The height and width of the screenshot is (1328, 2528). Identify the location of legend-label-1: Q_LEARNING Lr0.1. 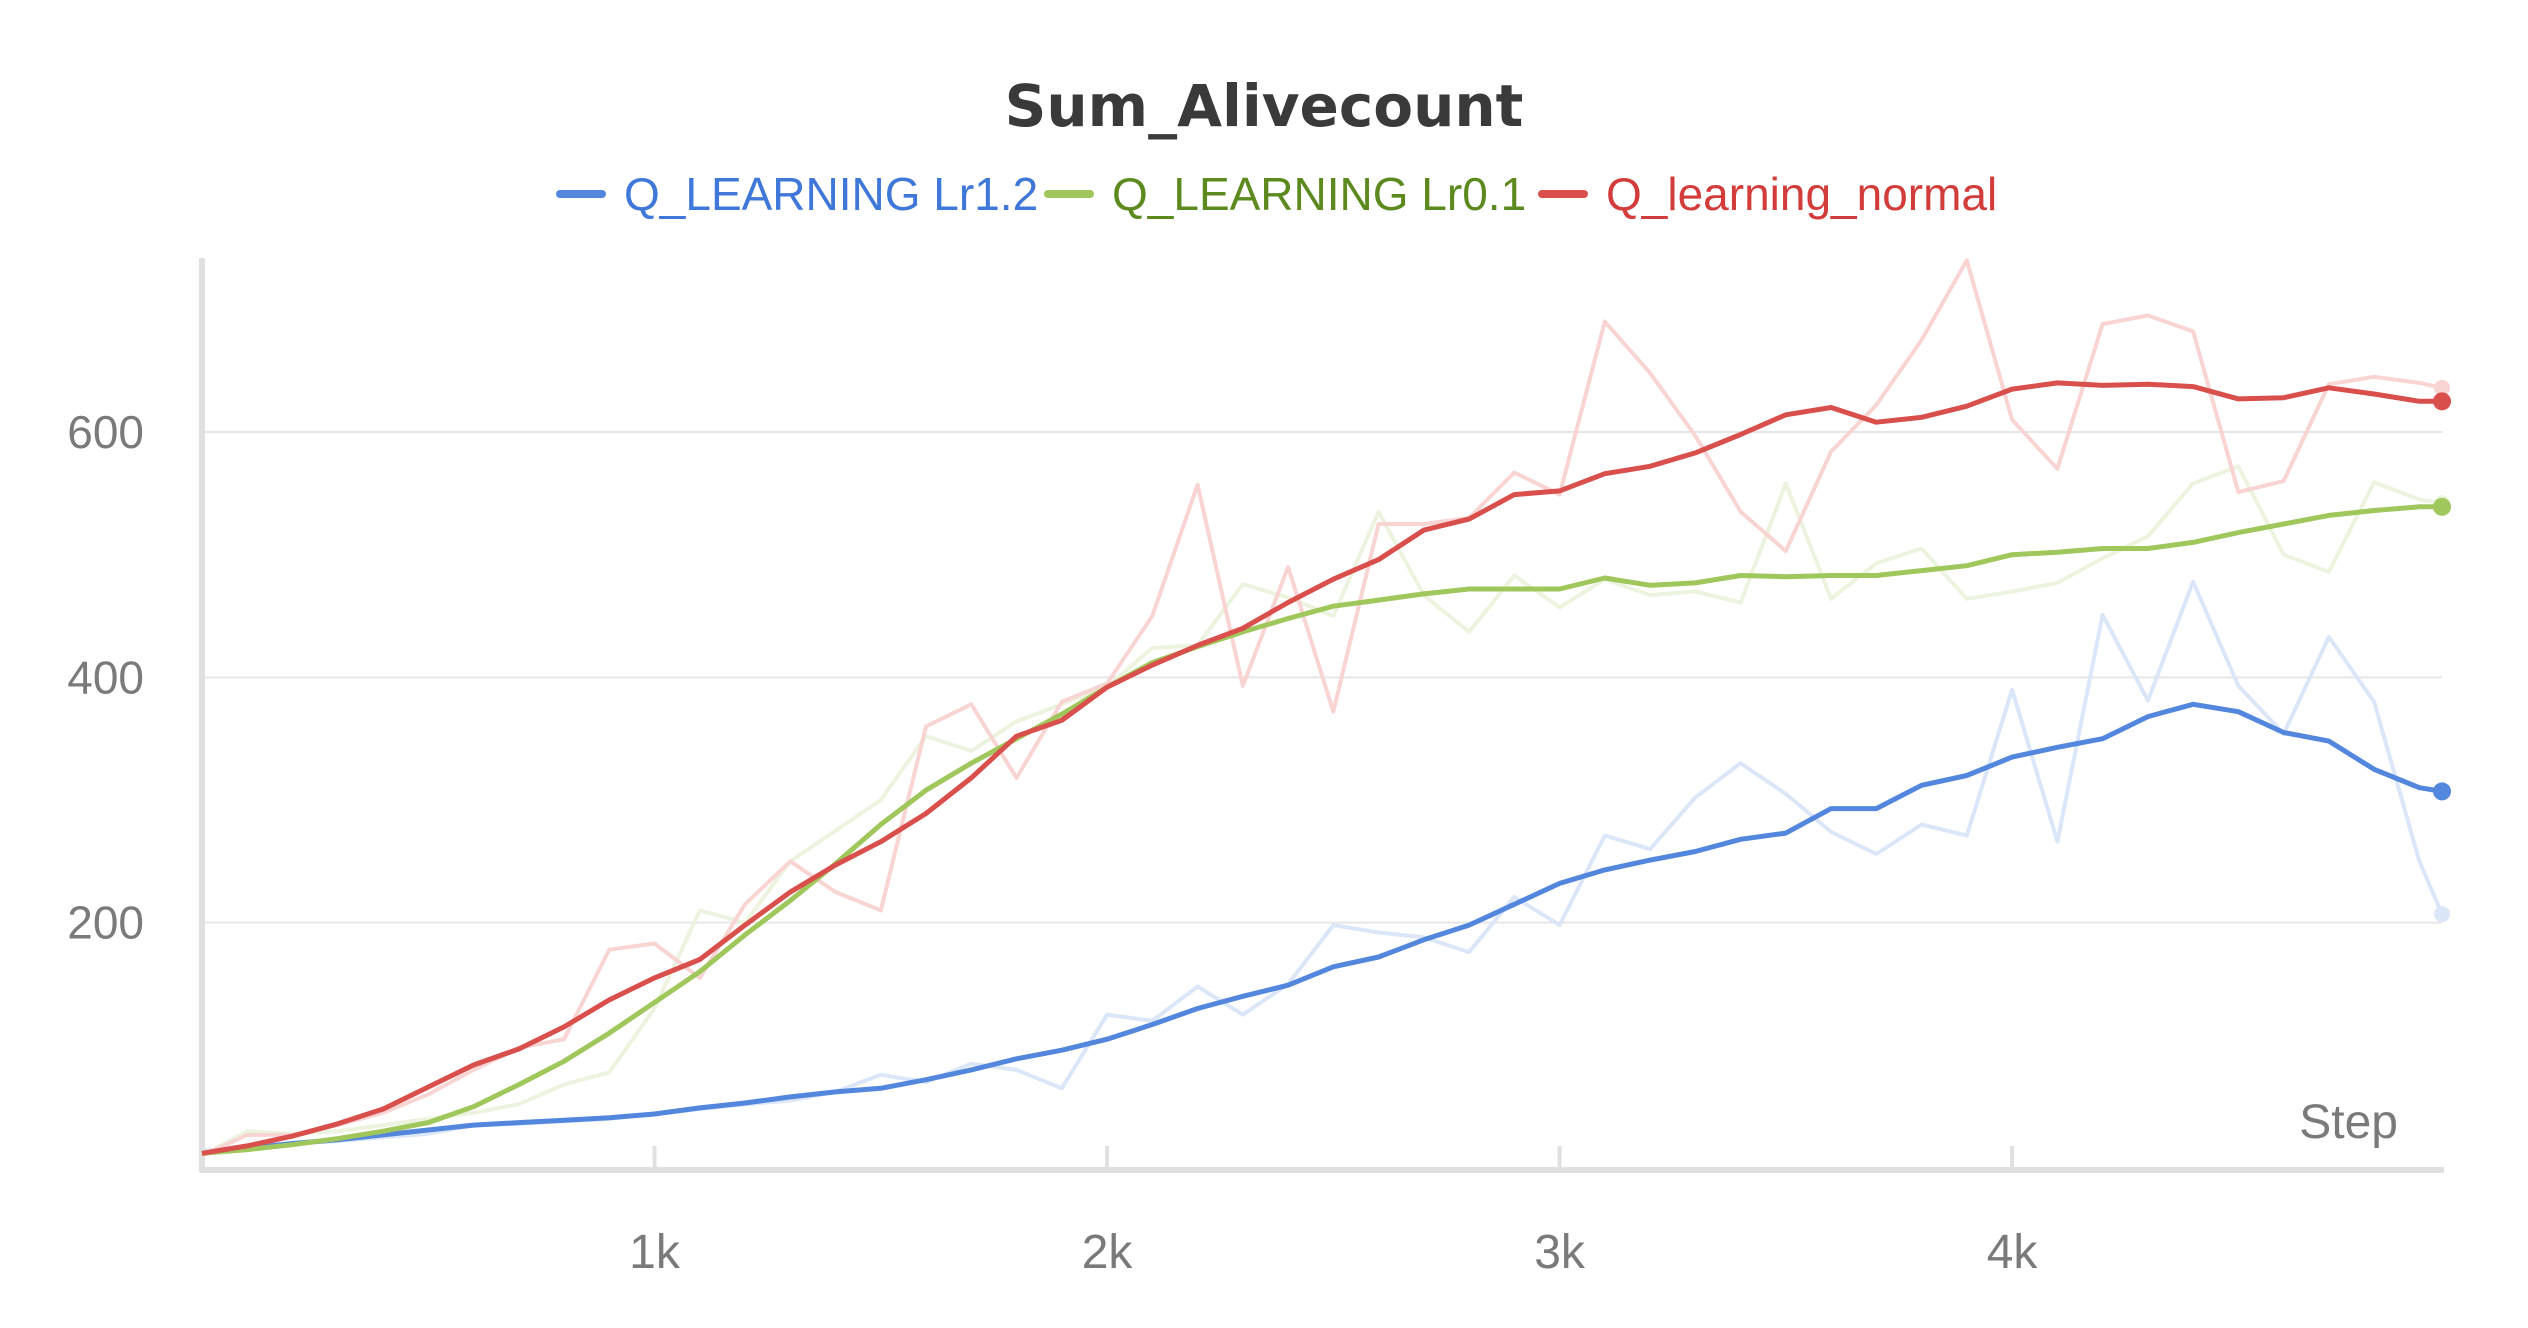
(1319, 194).